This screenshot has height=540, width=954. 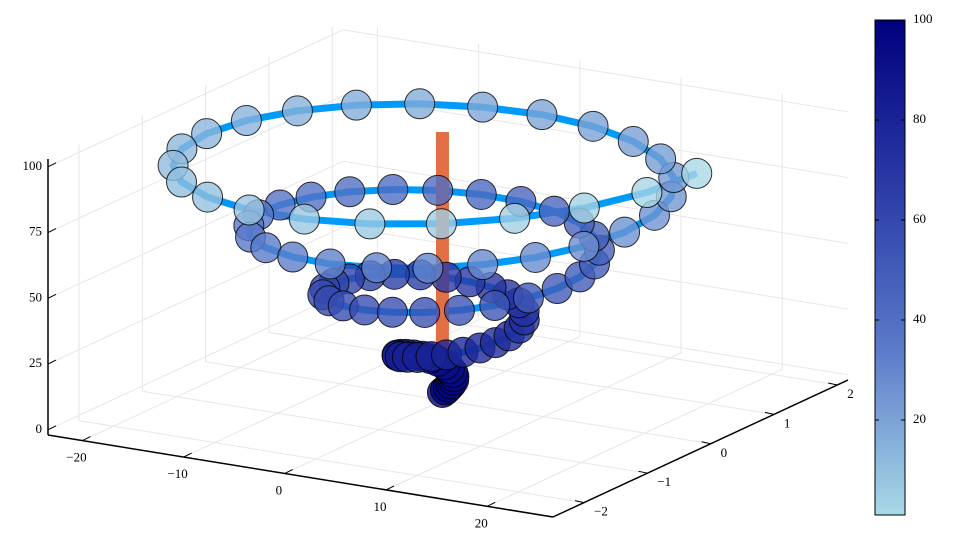 I want to click on y-tick-label: 2, so click(x=850, y=393).